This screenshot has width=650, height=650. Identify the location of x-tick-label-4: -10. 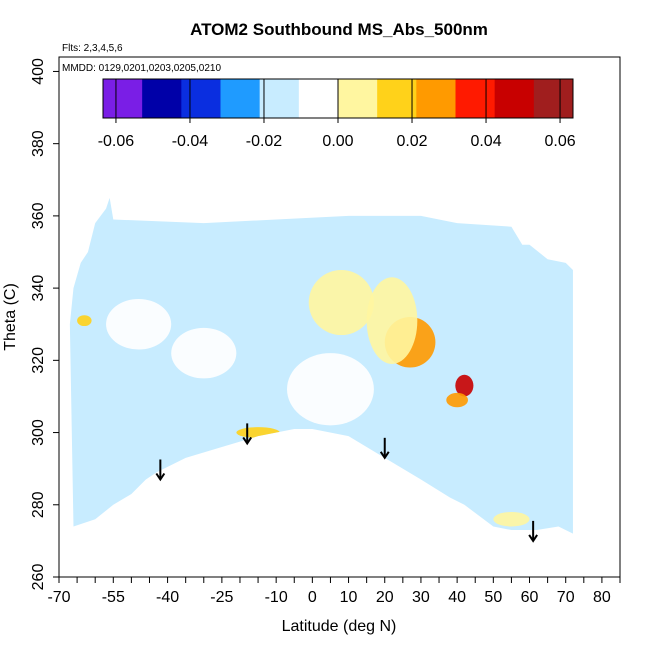
(276, 597).